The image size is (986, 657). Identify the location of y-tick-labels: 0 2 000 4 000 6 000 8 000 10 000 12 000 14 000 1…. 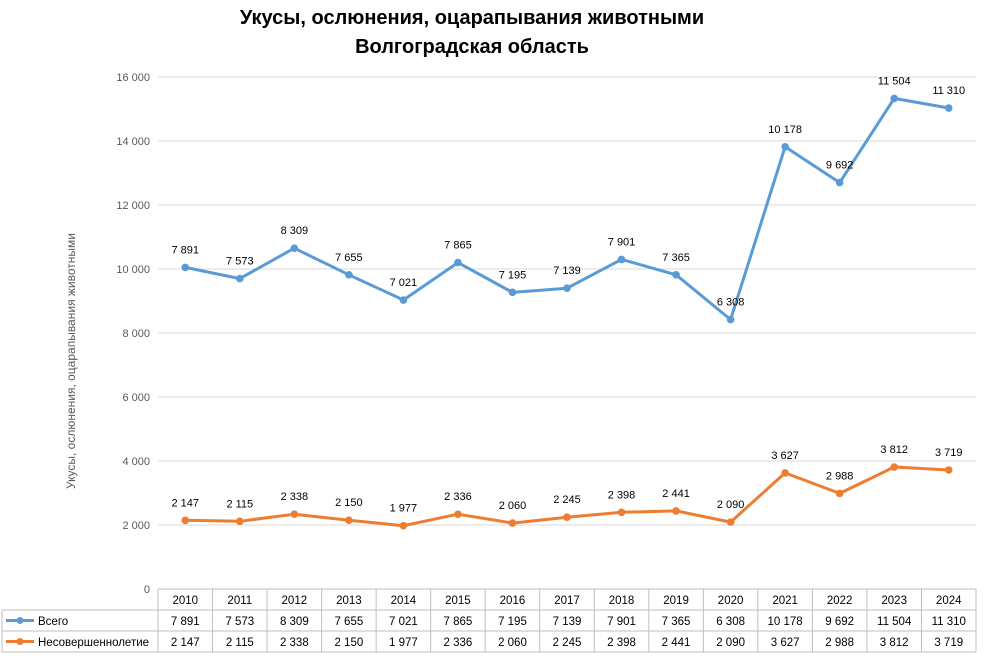
(133, 334).